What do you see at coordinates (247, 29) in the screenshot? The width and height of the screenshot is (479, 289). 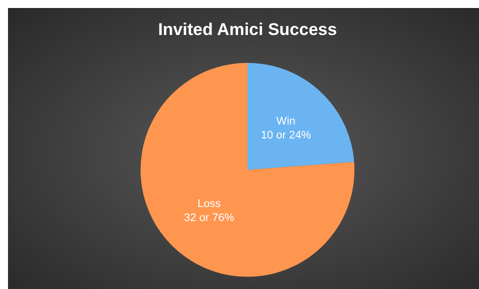 I see `chart-title: Invited Amici Success` at bounding box center [247, 29].